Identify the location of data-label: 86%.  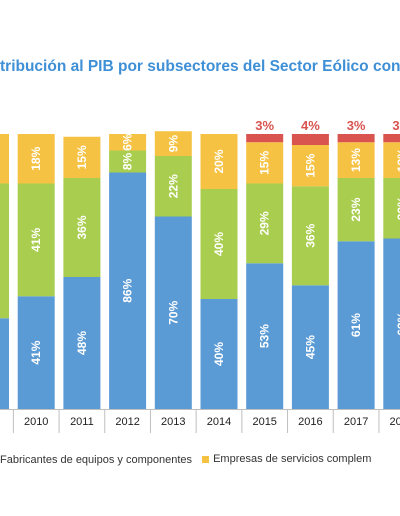
(128, 290).